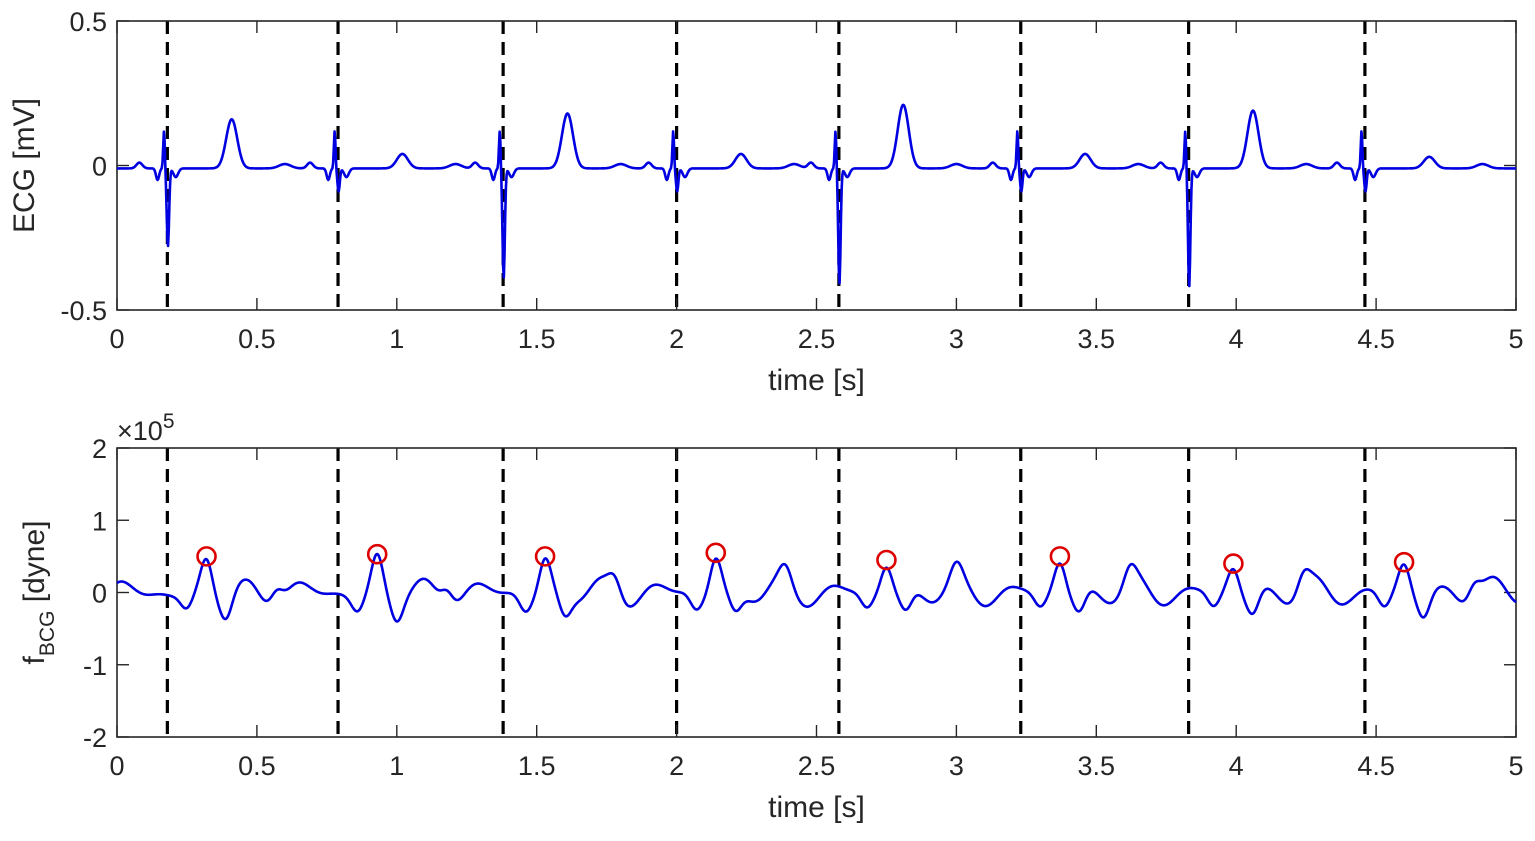 This screenshot has height=841, width=1535. I want to click on y-label-unit: [dyne], so click(34, 566).